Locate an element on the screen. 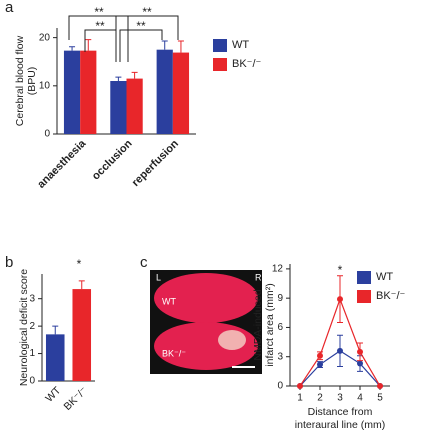 The image size is (425, 435). image-label: WT is located at coordinates (169, 301).